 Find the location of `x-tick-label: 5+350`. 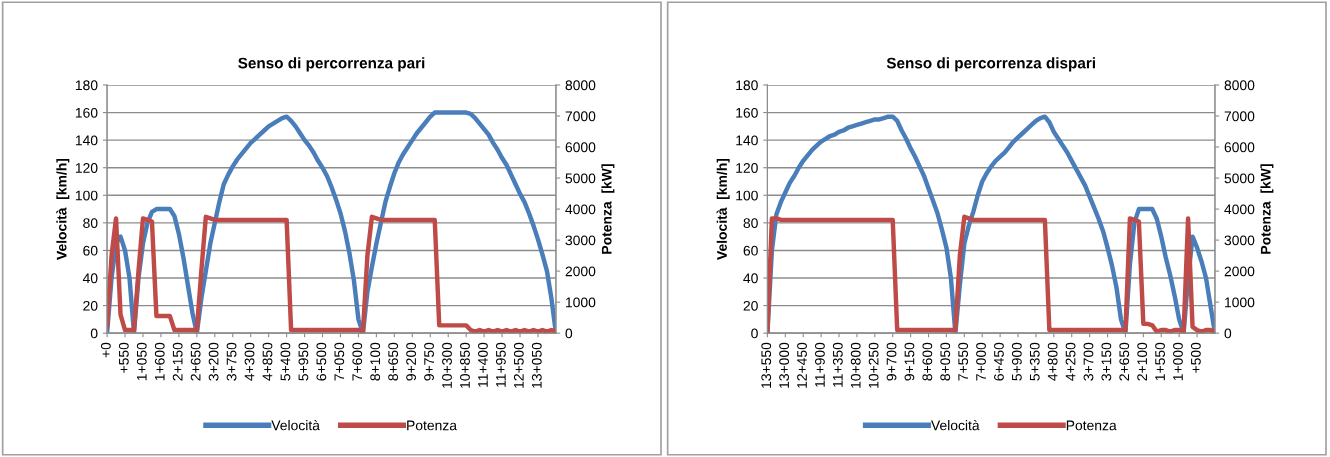

x-tick-label: 5+350 is located at coordinates (1034, 361).